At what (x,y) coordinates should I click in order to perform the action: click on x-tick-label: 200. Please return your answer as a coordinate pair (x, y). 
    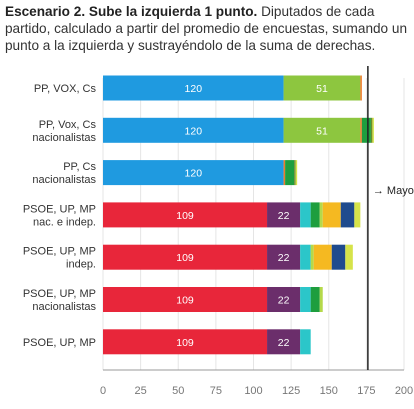
    Looking at the image, I should click on (404, 391).